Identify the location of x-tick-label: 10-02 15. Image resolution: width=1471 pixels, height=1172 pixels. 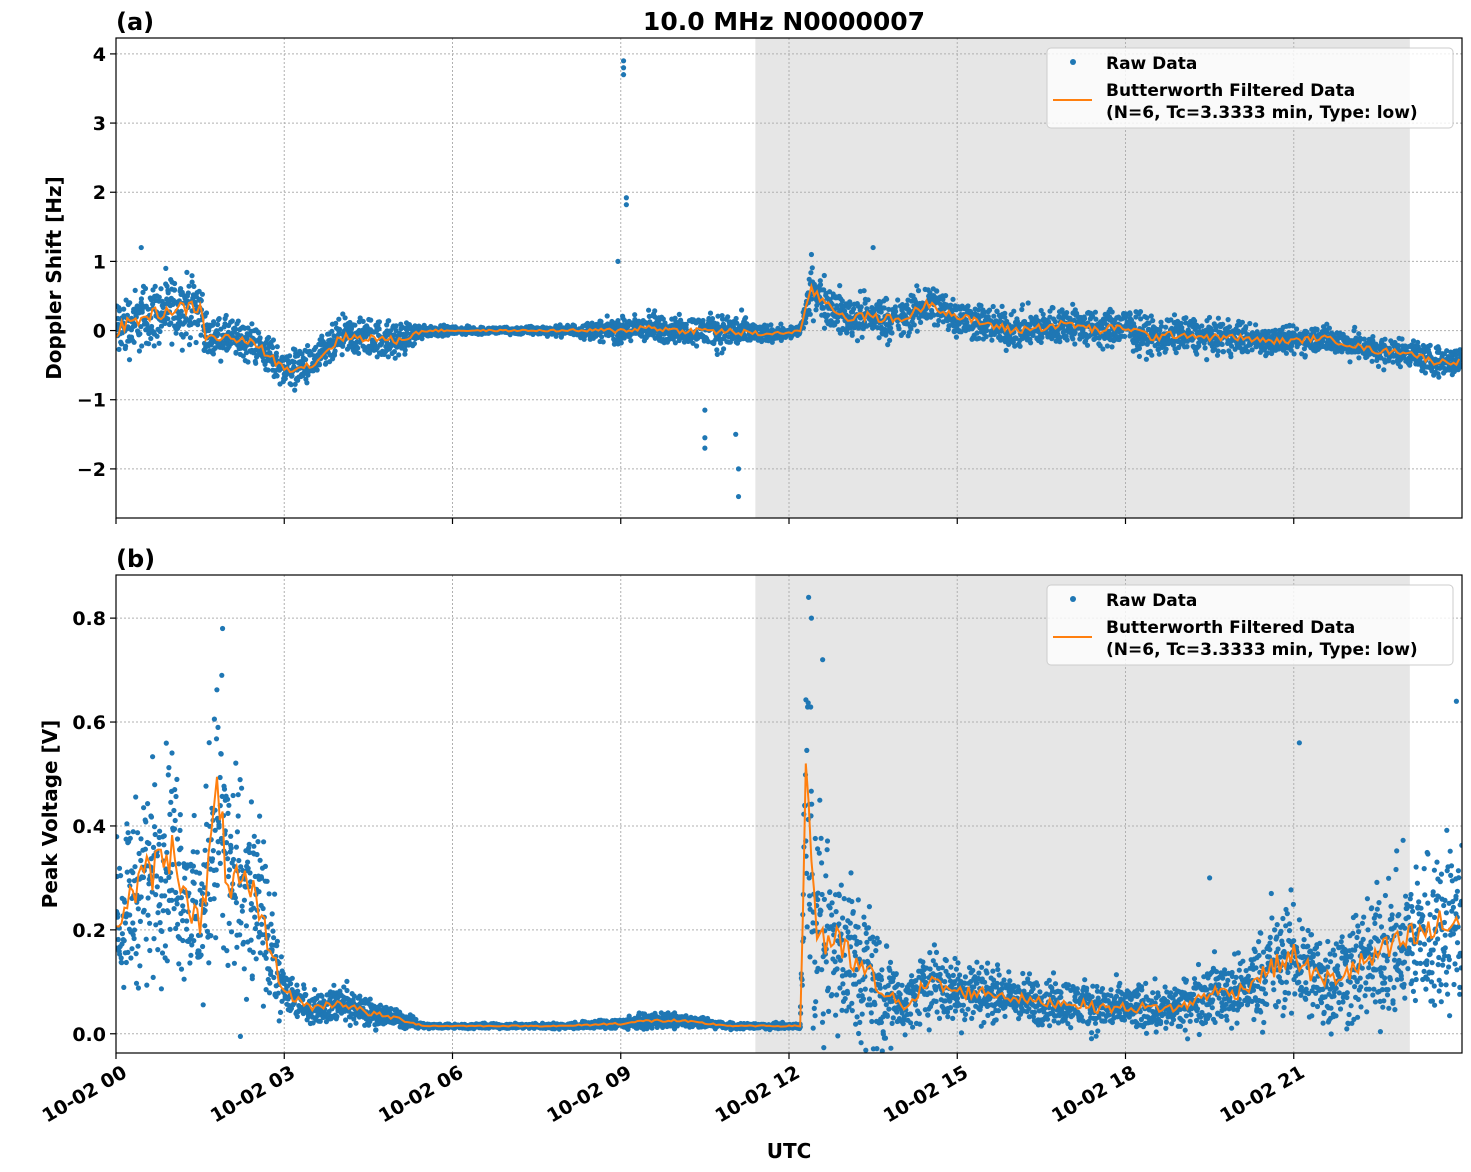
(926, 1094).